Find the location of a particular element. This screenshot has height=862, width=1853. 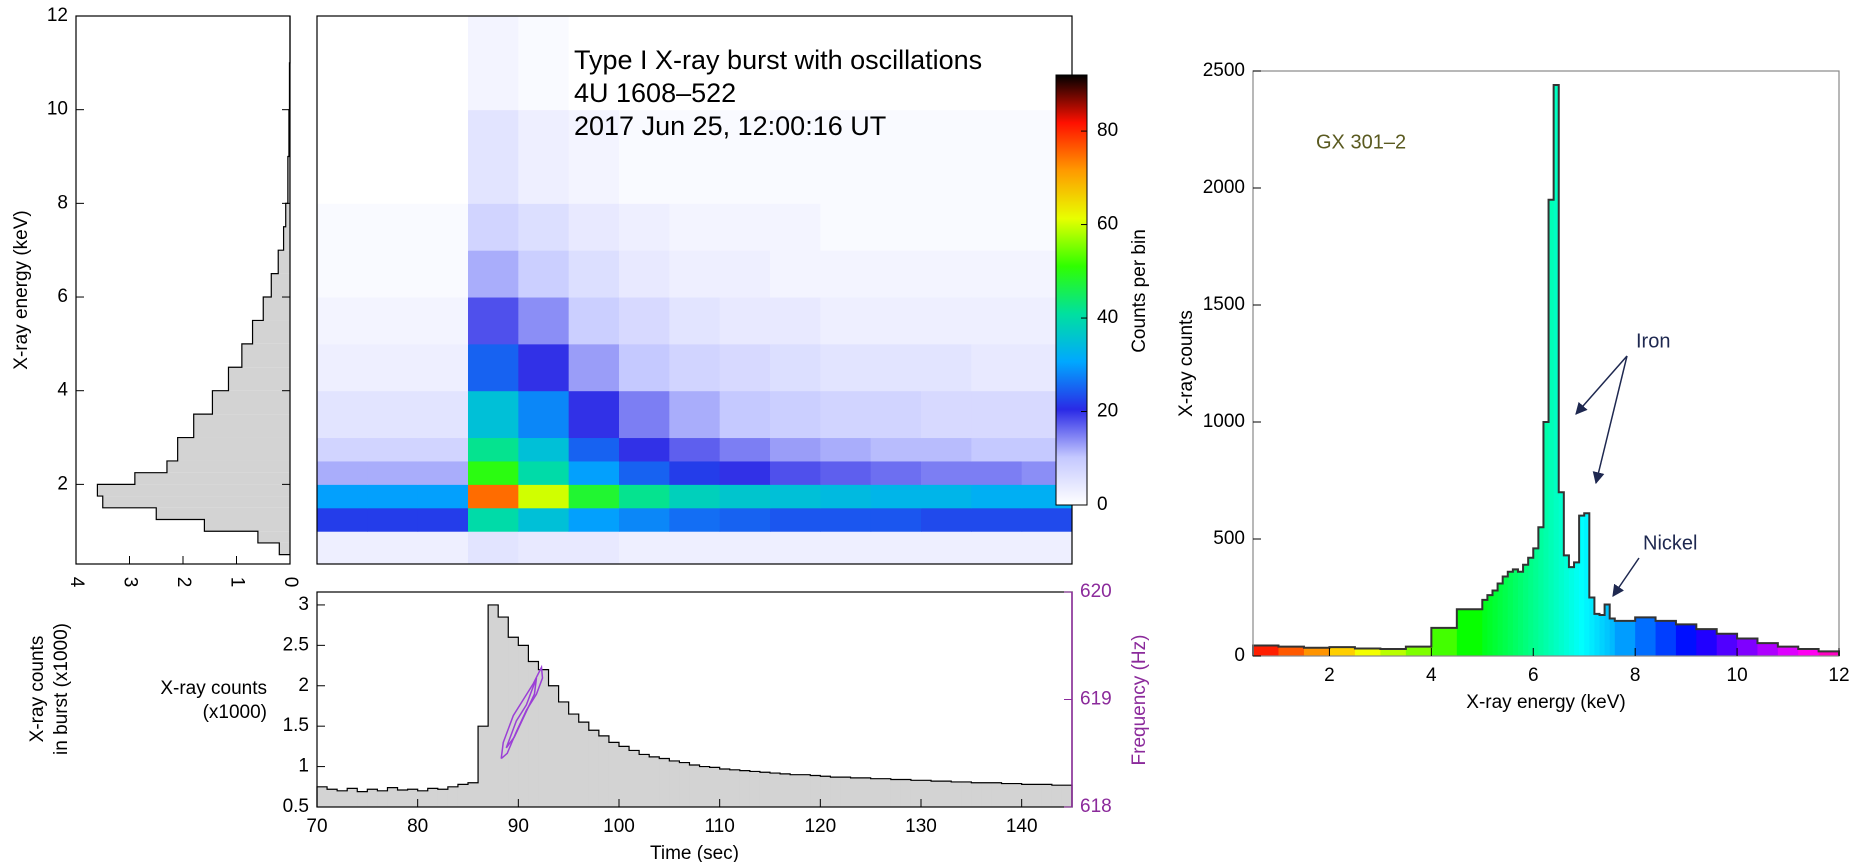

annotation: Iron is located at coordinates (1653, 341).